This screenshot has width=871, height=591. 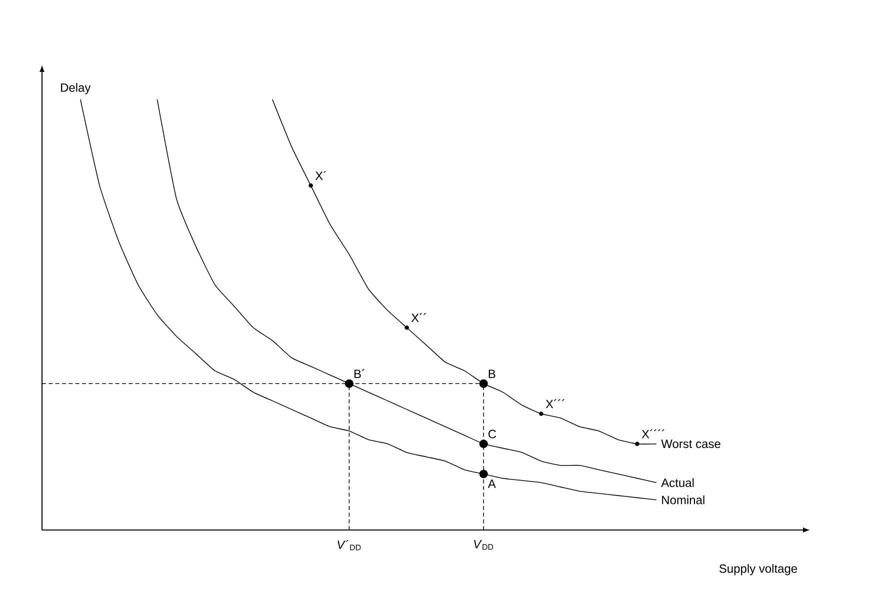 I want to click on series-label: A, so click(x=492, y=484).